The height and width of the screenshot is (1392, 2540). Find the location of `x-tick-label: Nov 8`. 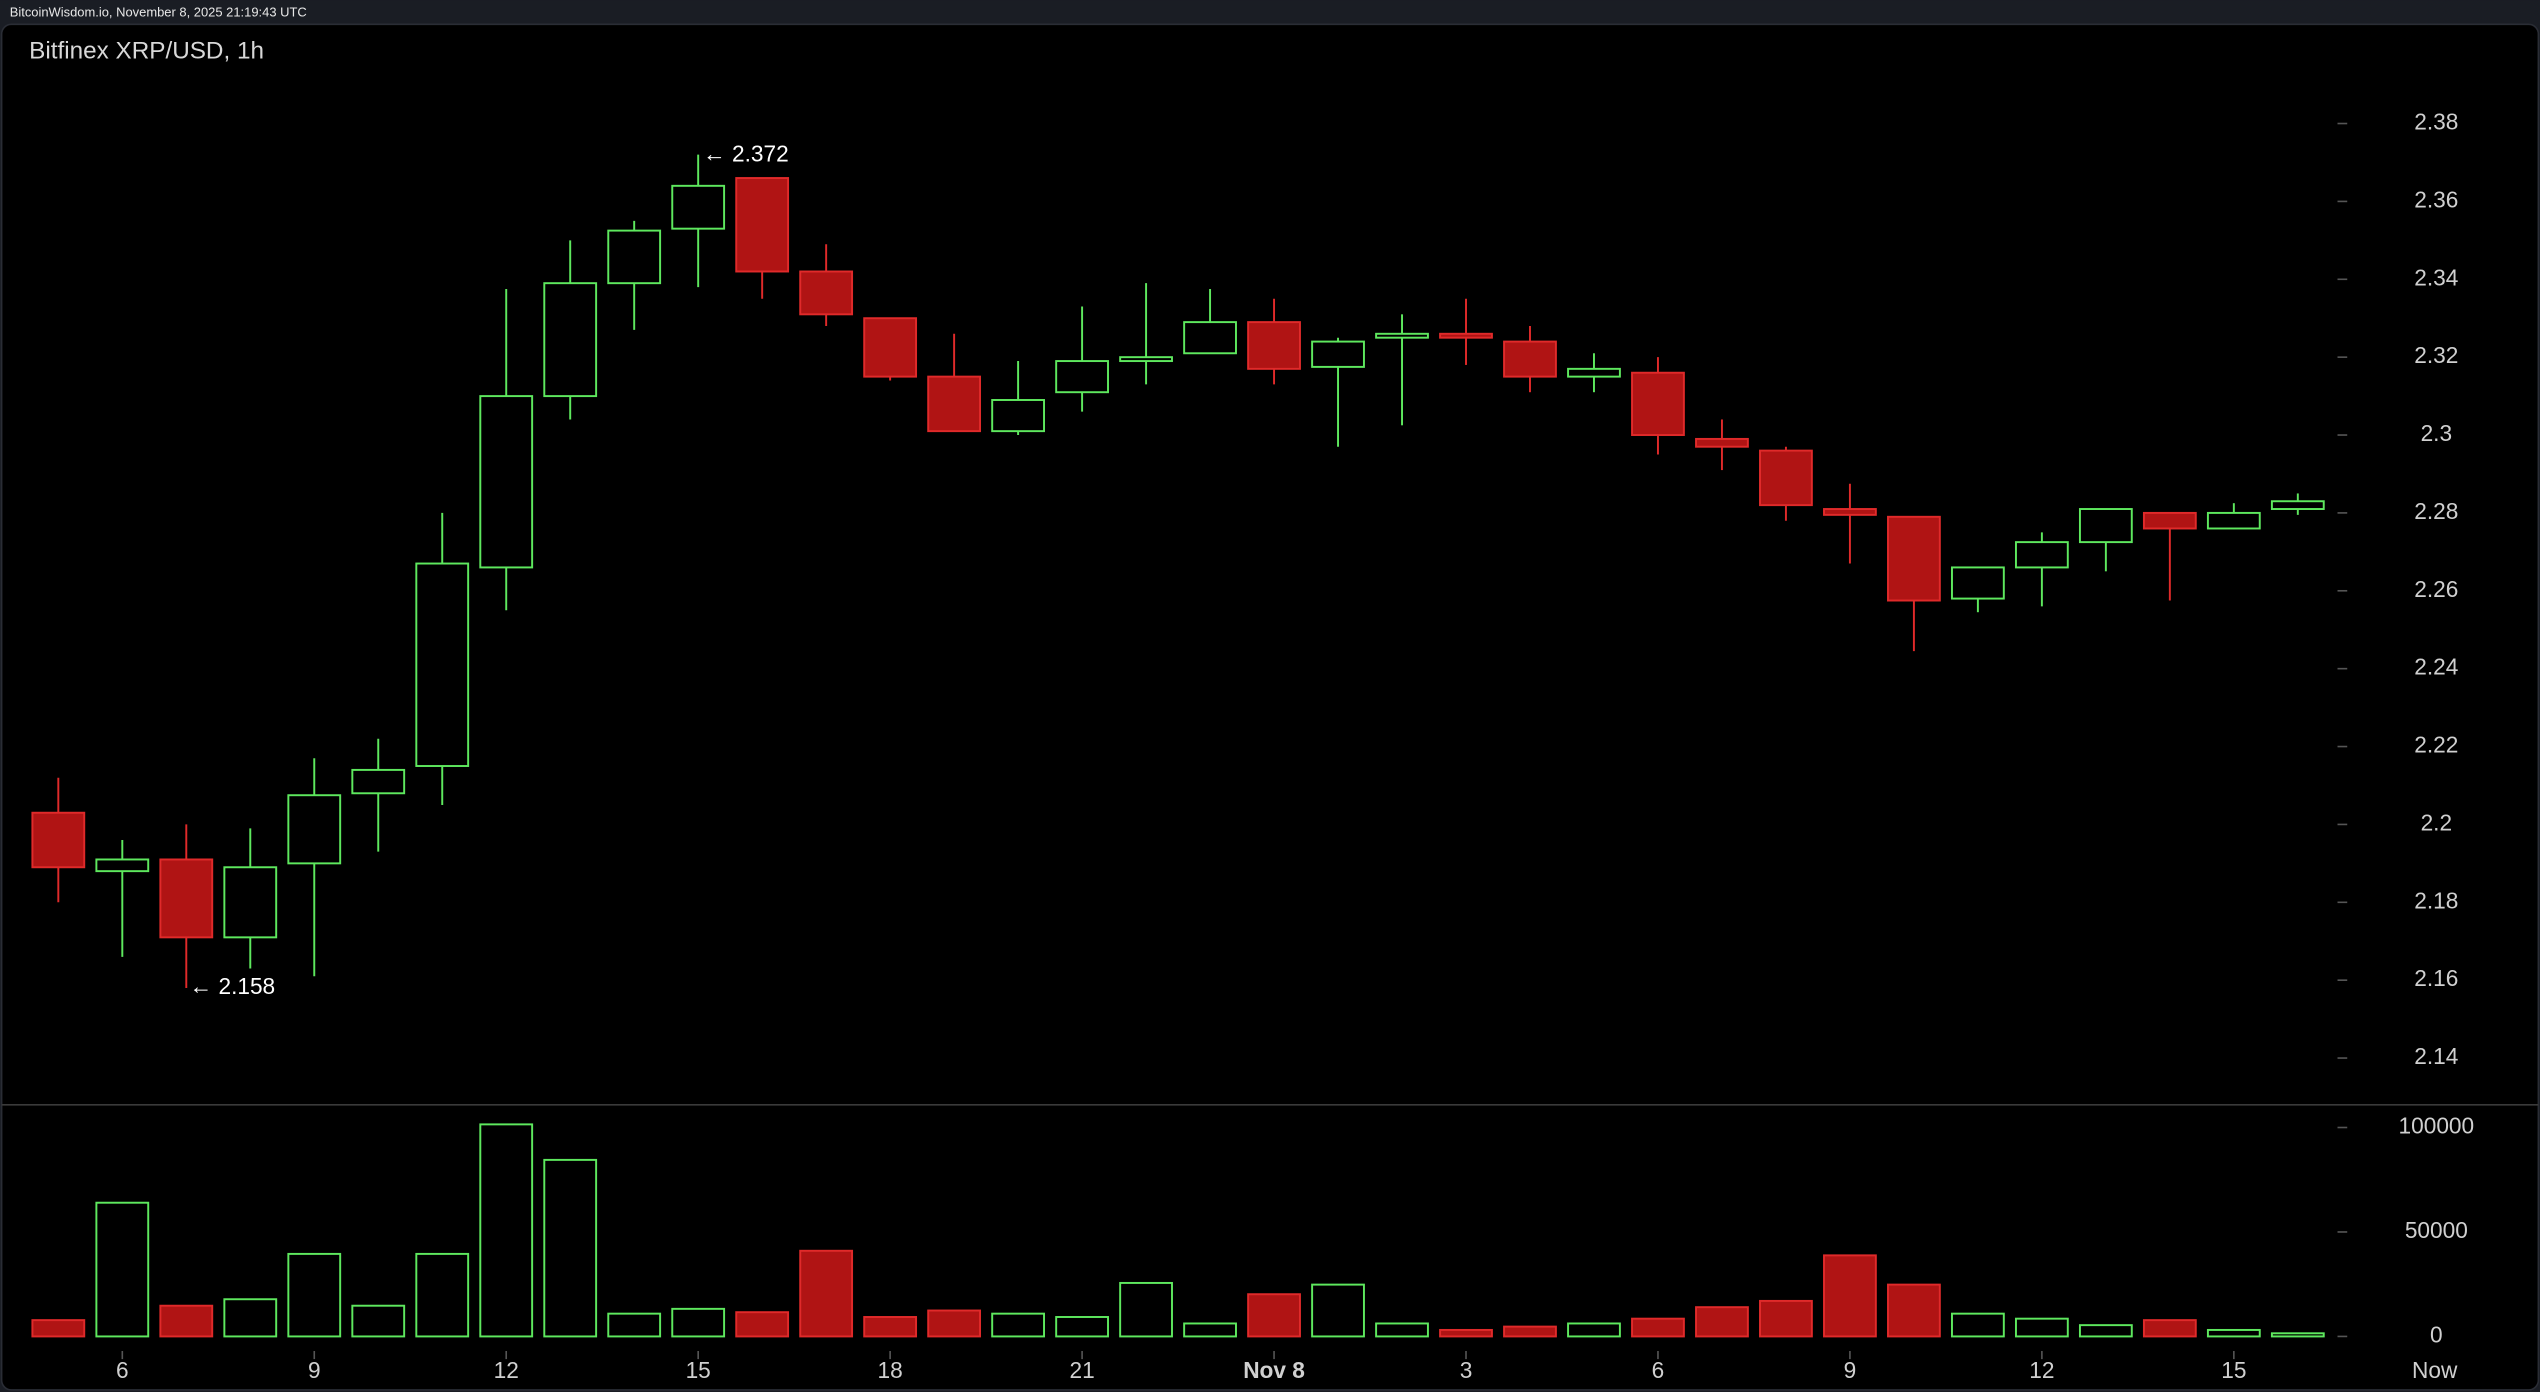

x-tick-label: Nov 8 is located at coordinates (1274, 1370).